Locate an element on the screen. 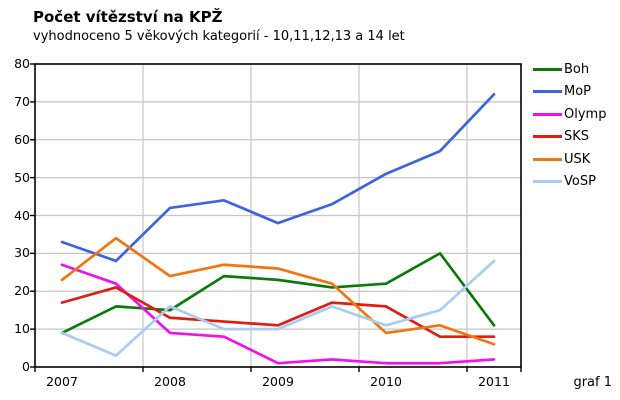 Image resolution: width=620 pixels, height=400 pixels. legend-swatch-vosp is located at coordinates (547, 181).